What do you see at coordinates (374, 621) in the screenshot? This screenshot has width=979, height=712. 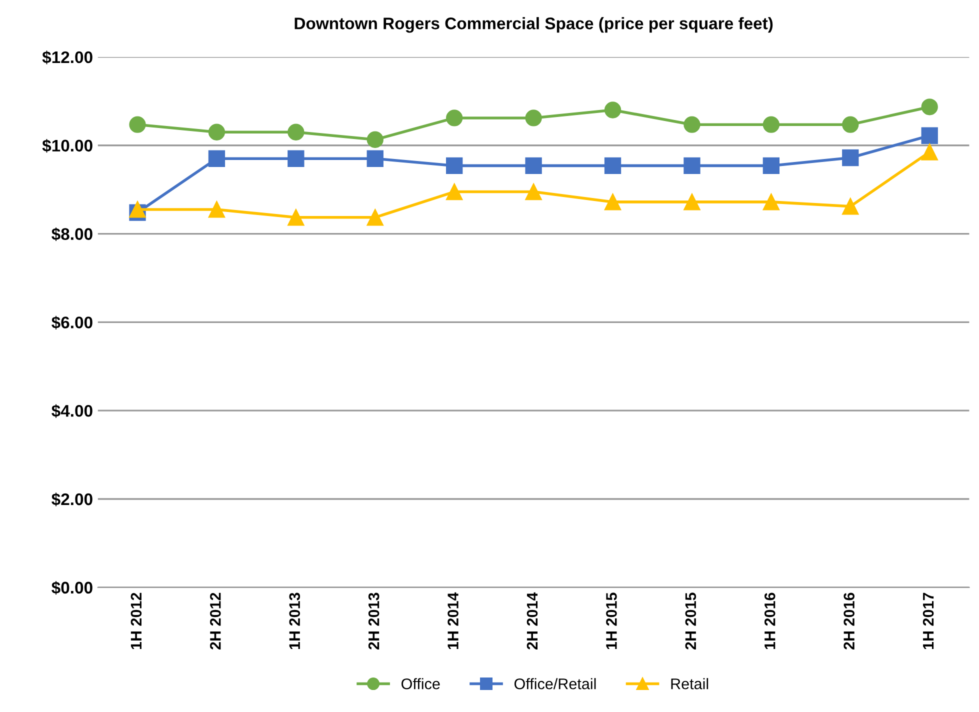 I see `x-tick-label: 2H 2013` at bounding box center [374, 621].